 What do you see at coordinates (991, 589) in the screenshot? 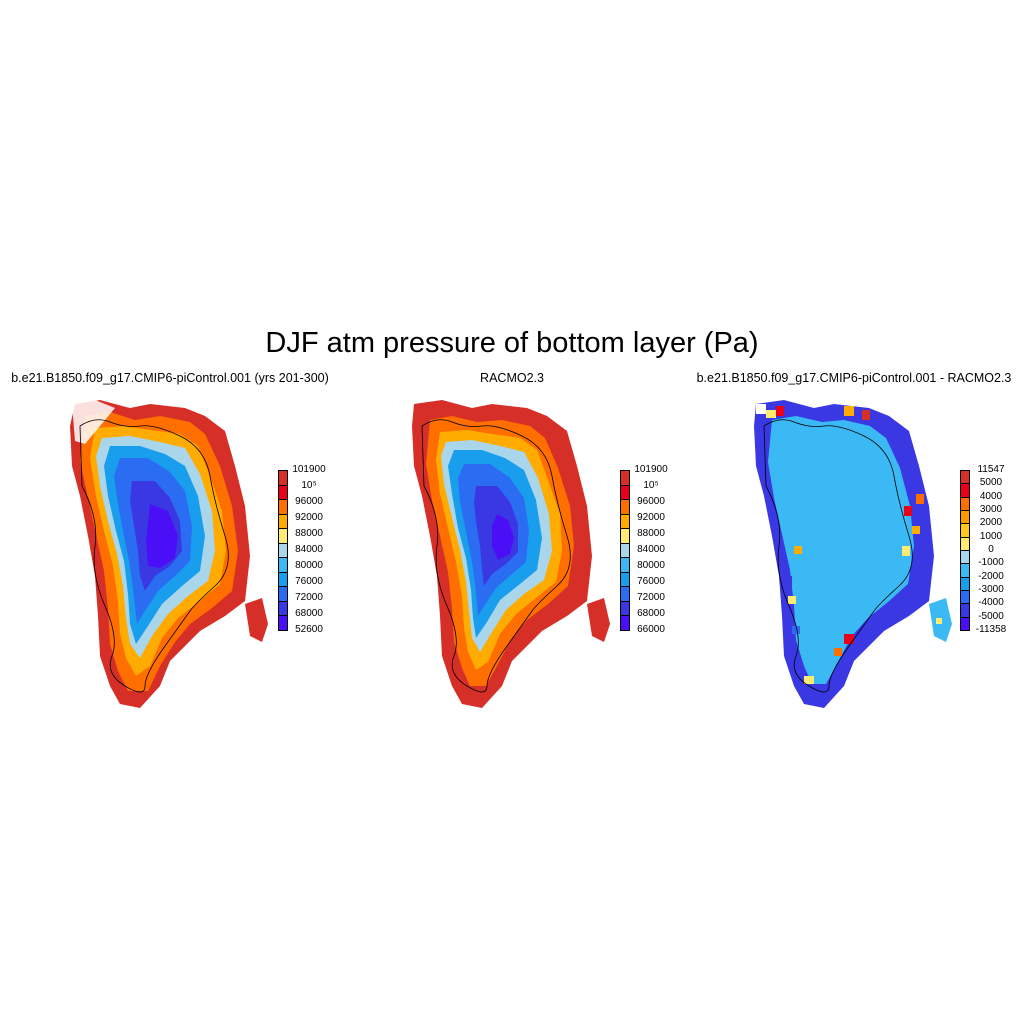
I see `colorbar-label: -3000` at bounding box center [991, 589].